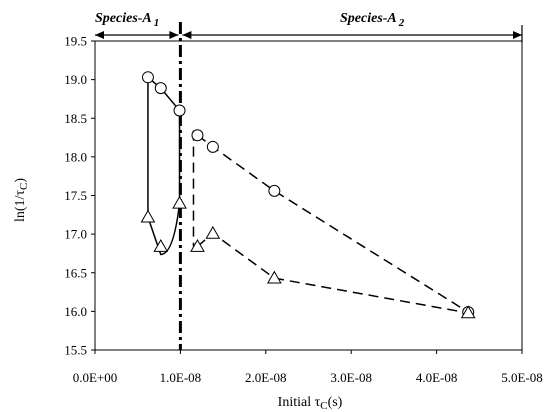 The width and height of the screenshot is (550, 412). I want to click on y-tick-label: 19.5, so click(75, 41).